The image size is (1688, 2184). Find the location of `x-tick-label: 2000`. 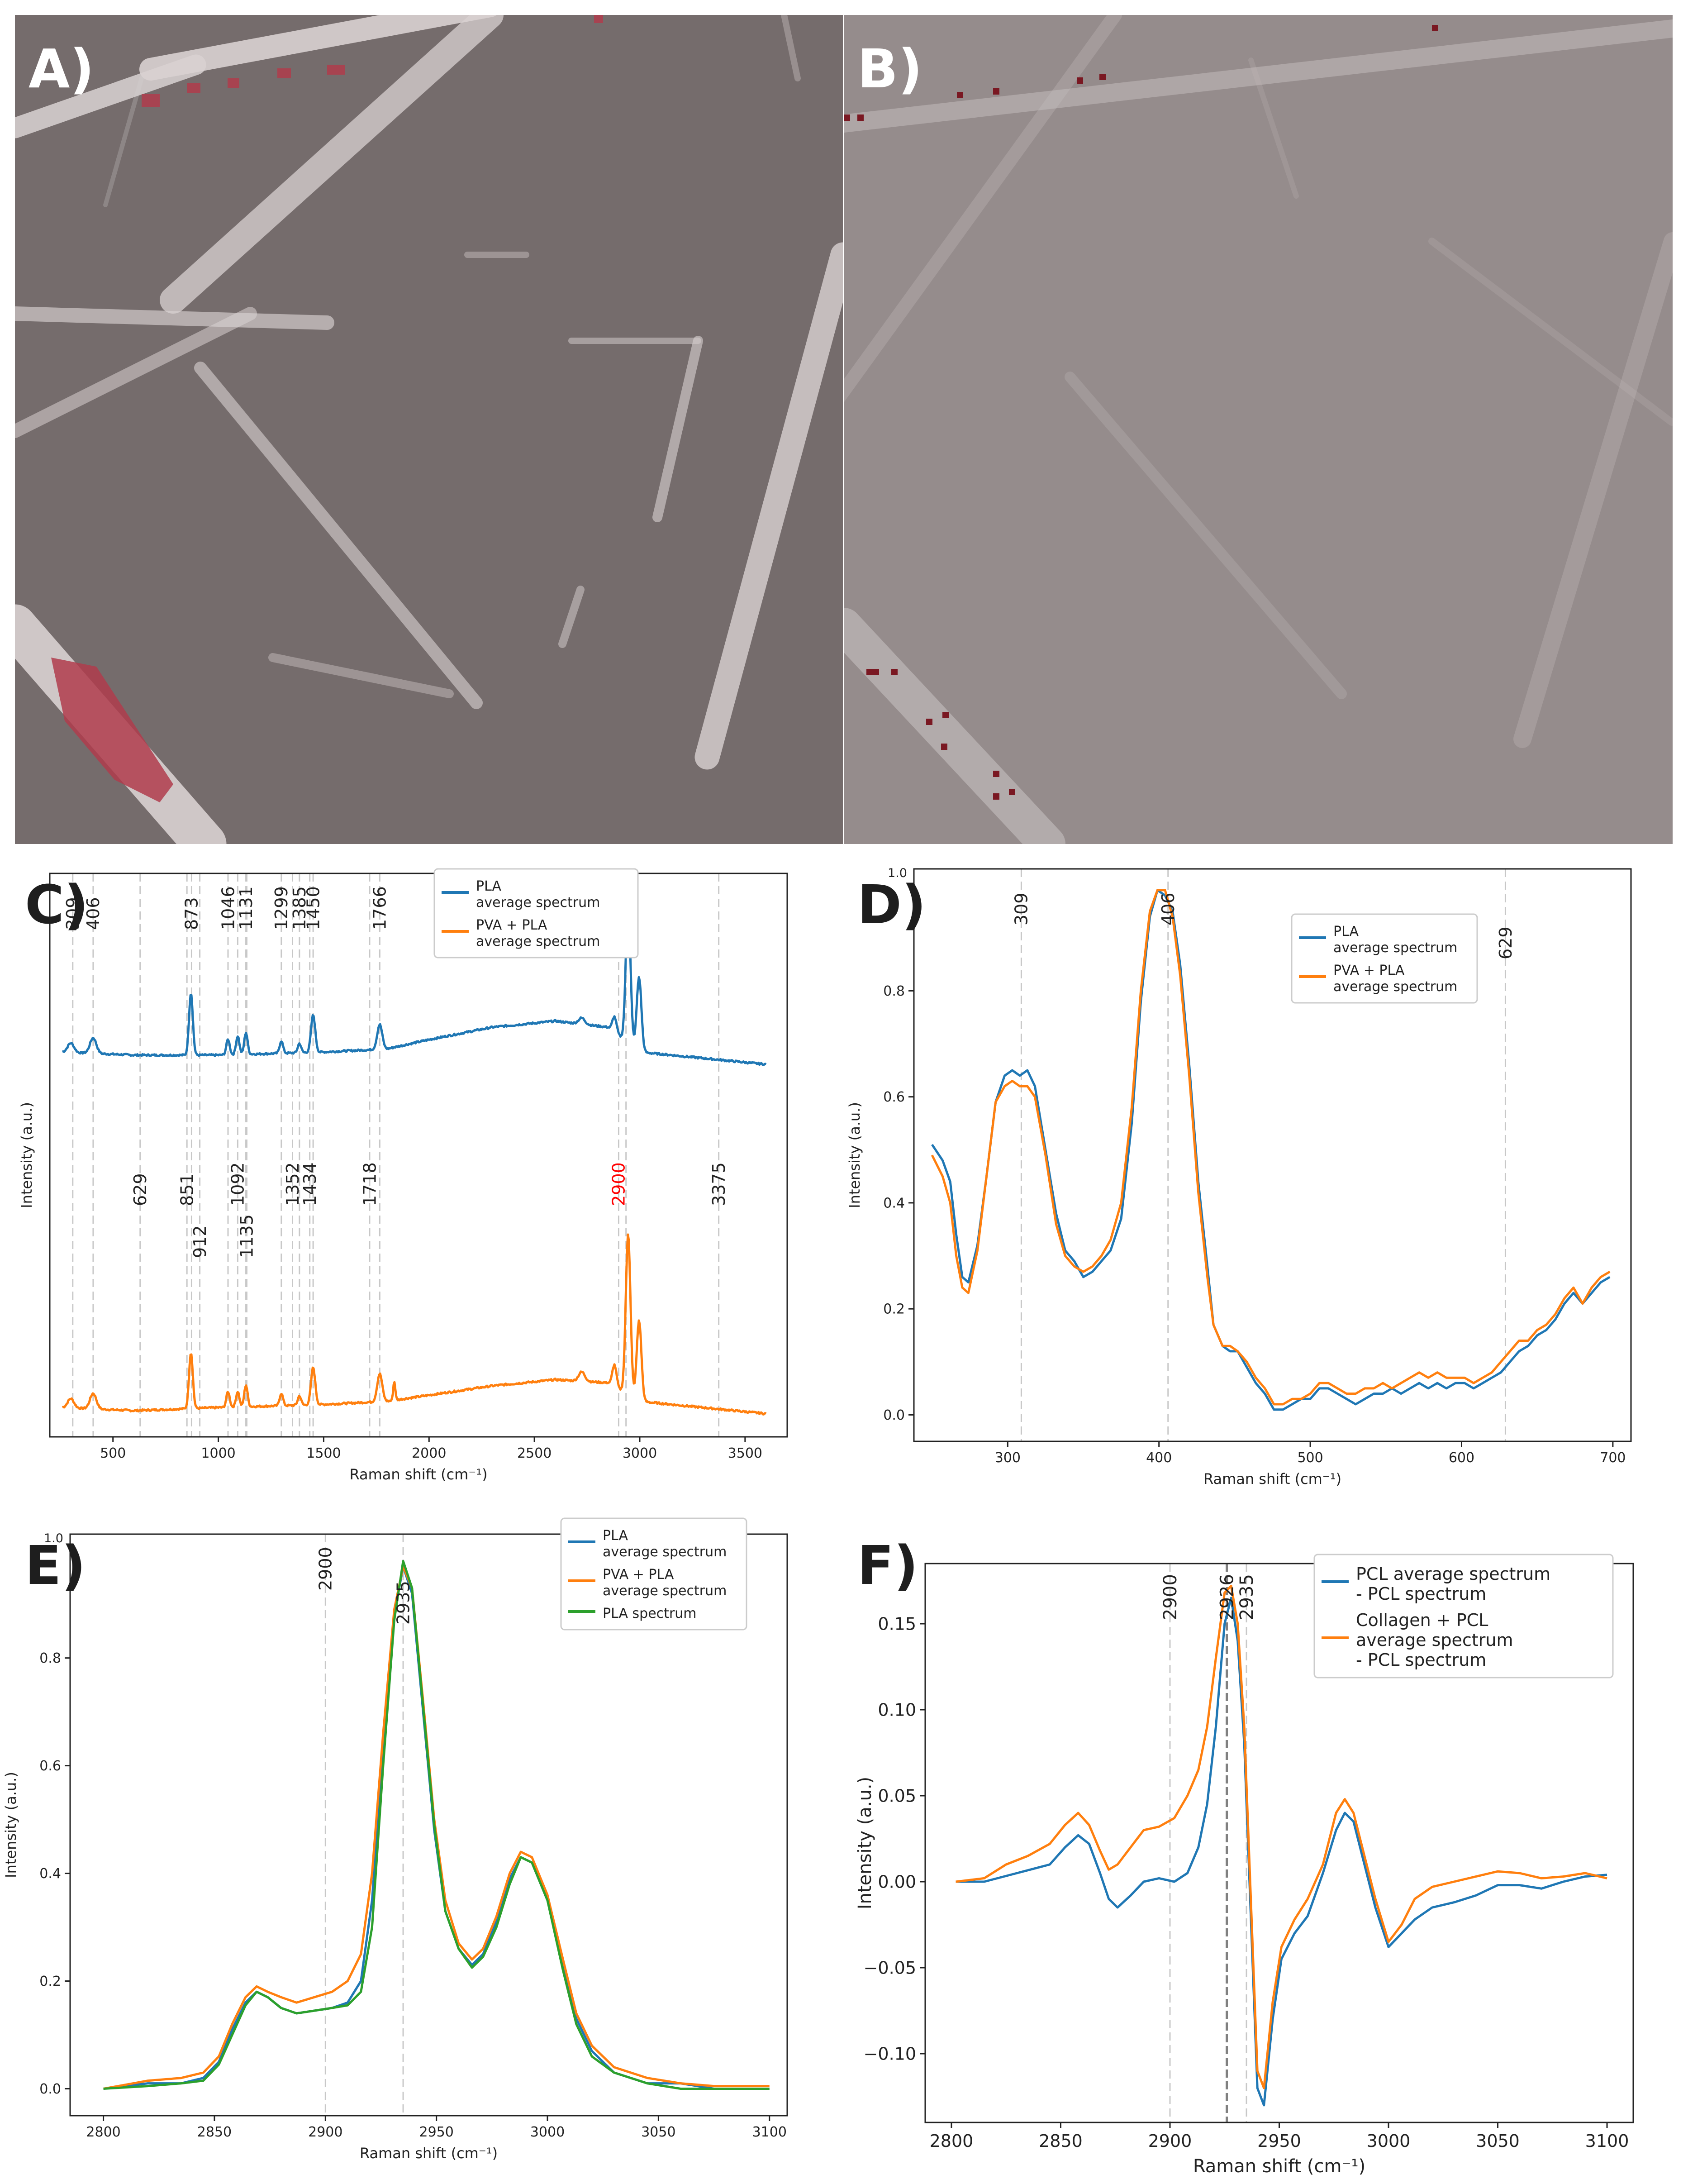

x-tick-label: 2000 is located at coordinates (429, 1453).